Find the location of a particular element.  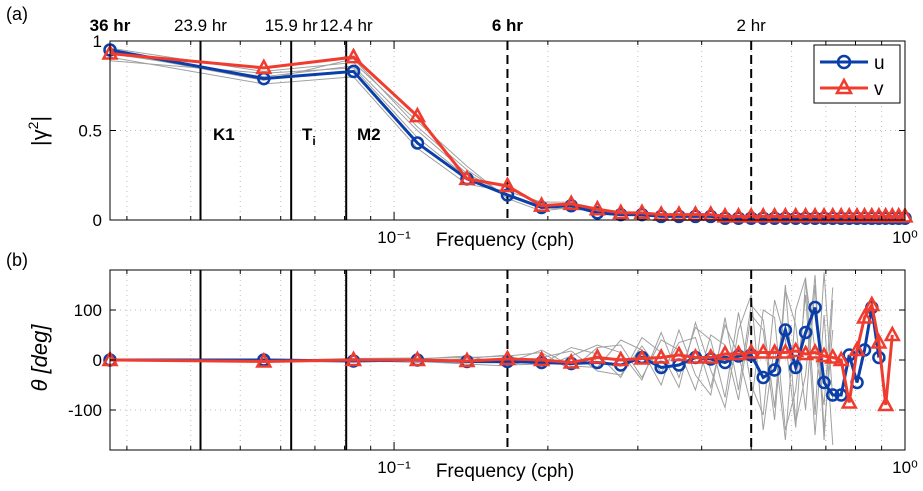

x-axis-label-b: Frequency (cph) is located at coordinates (505, 471).